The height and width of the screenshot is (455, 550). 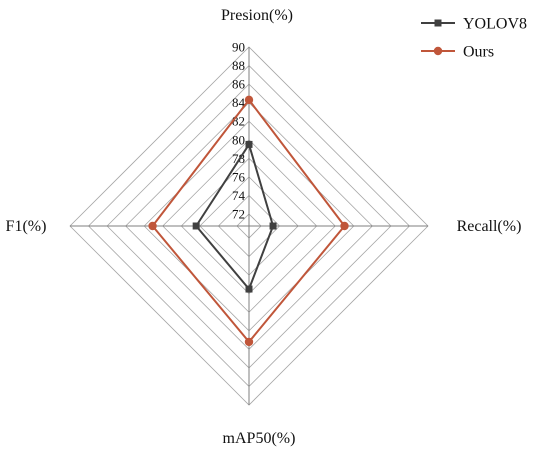 I want to click on tick-label-74: 74, so click(x=239, y=195).